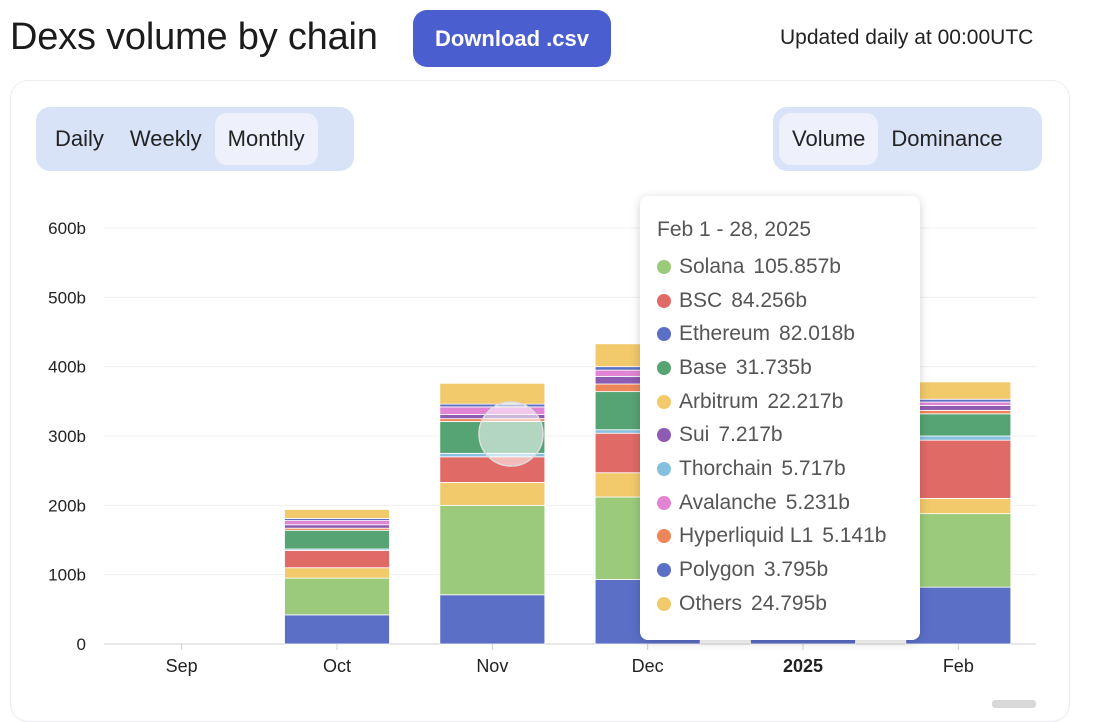  I want to click on tooltip-row: Solana 105.857b, so click(788, 267).